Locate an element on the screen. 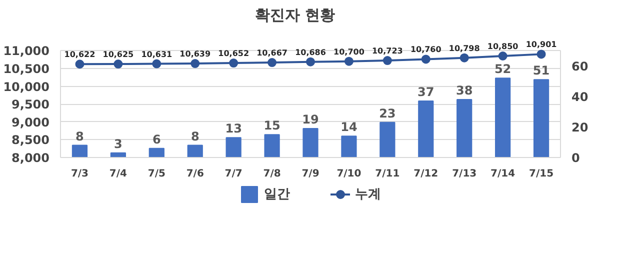 Image resolution: width=638 pixels, height=263 pixels. data-label: 10,686 is located at coordinates (310, 52).